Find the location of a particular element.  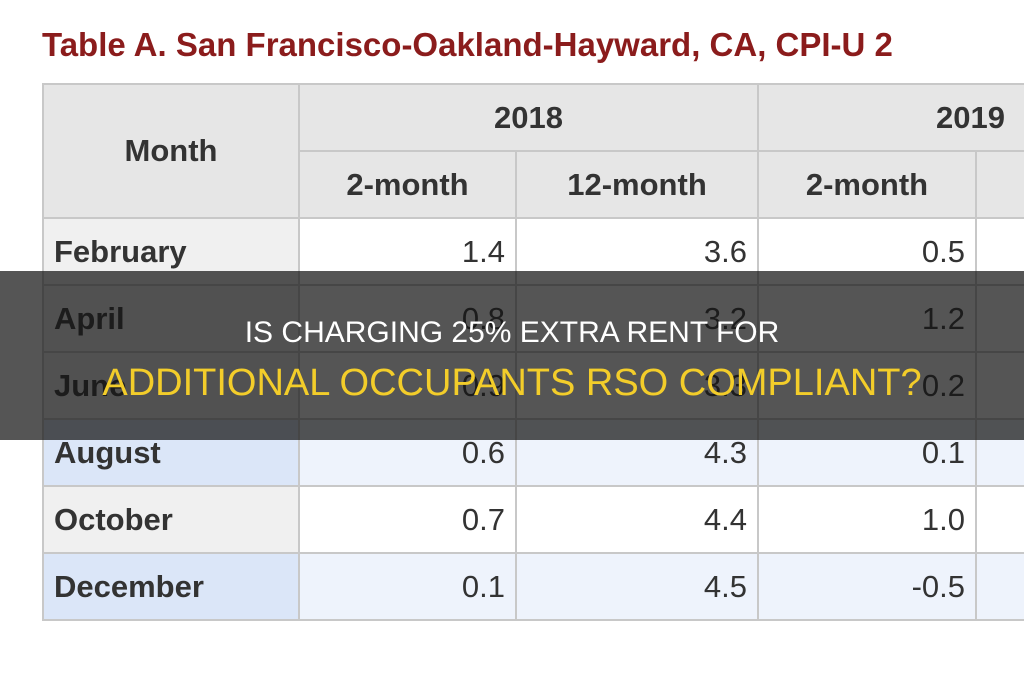

year-header: 2019 is located at coordinates (890, 117).